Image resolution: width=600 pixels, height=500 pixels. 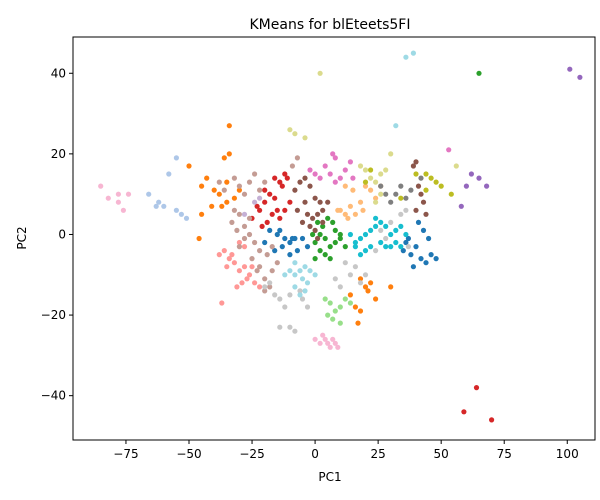 I want to click on y-tick-label: 40, so click(x=58, y=73).